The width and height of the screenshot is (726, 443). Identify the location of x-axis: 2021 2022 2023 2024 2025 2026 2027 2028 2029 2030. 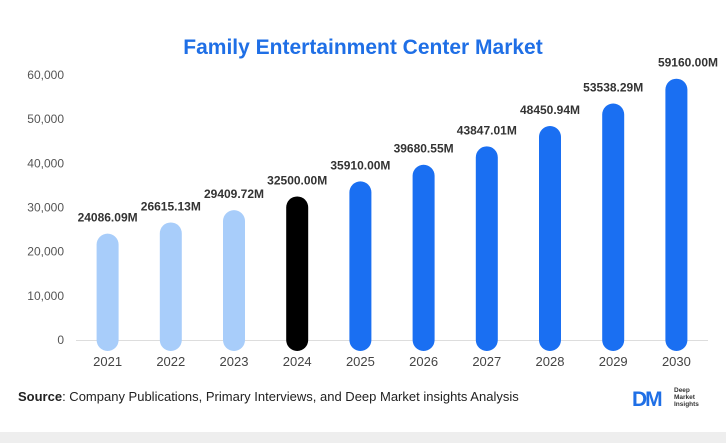
(392, 361).